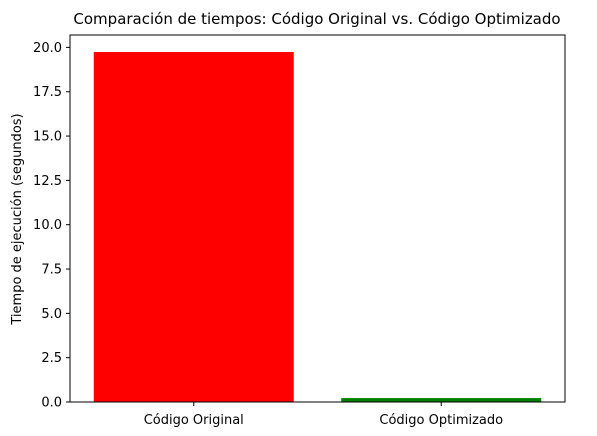 The width and height of the screenshot is (597, 436). I want to click on x-tick-label: Código Original, so click(194, 420).